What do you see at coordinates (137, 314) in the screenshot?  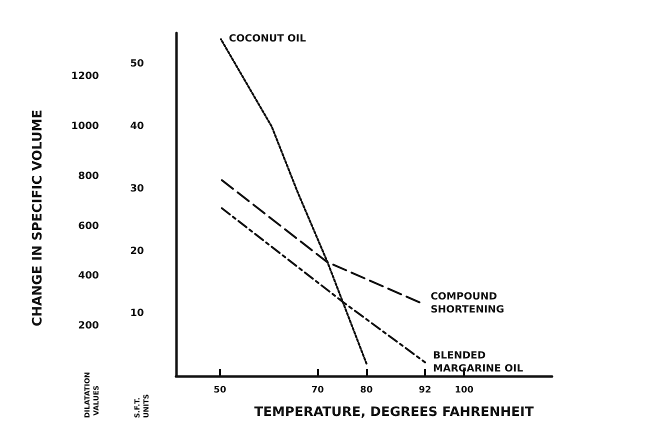 I see `y-tick-label: 10` at bounding box center [137, 314].